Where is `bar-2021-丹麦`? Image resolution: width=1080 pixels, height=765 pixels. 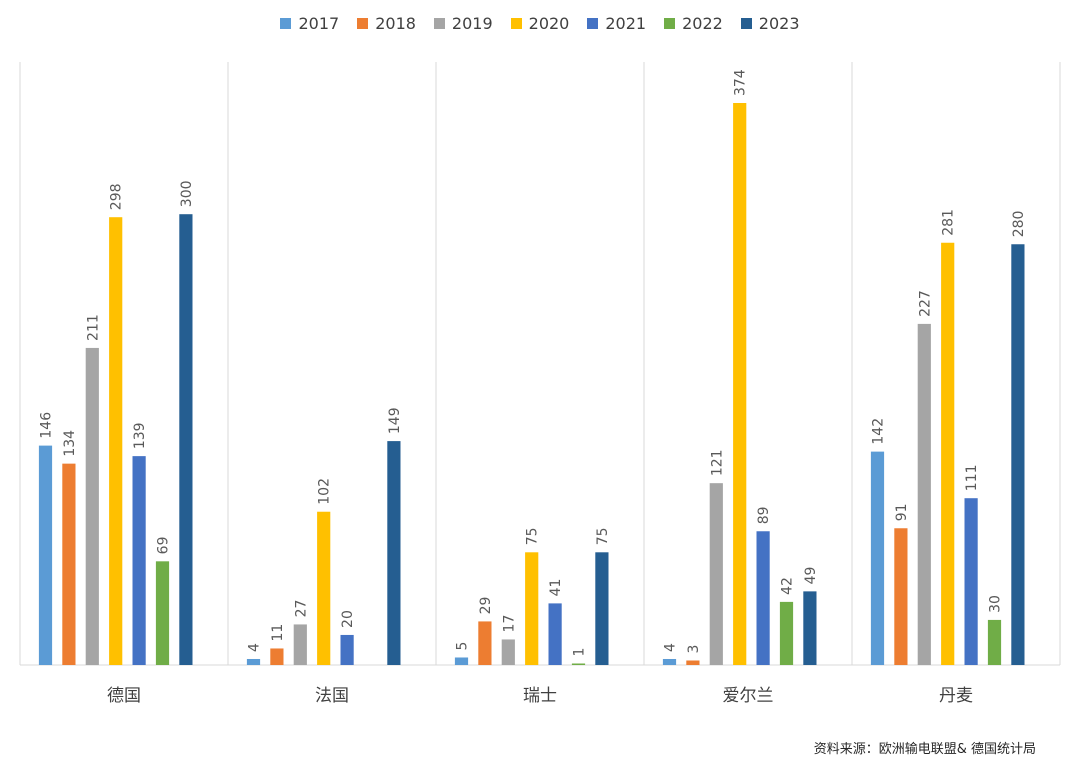
bar-2021-丹麦 is located at coordinates (971, 581).